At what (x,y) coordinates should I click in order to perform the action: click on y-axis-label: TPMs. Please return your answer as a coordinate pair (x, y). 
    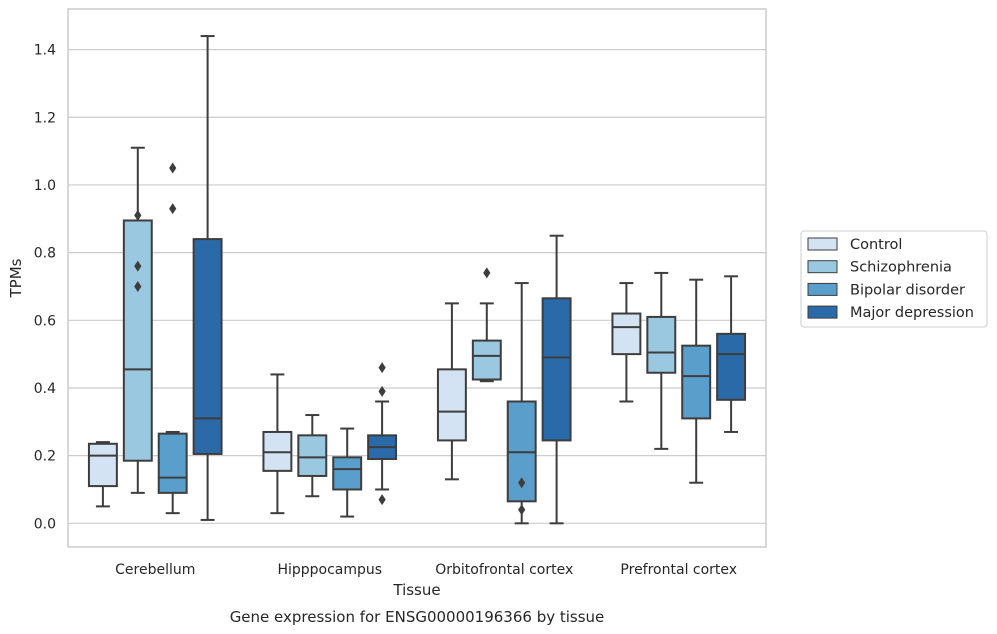
    Looking at the image, I should click on (16, 278).